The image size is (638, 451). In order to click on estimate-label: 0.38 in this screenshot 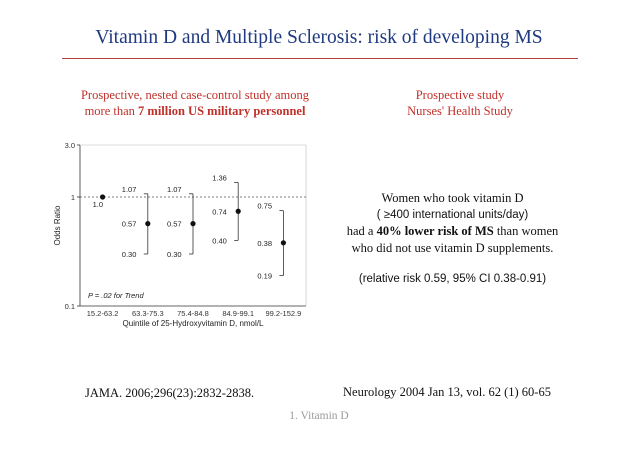, I will do `click(264, 243)`.